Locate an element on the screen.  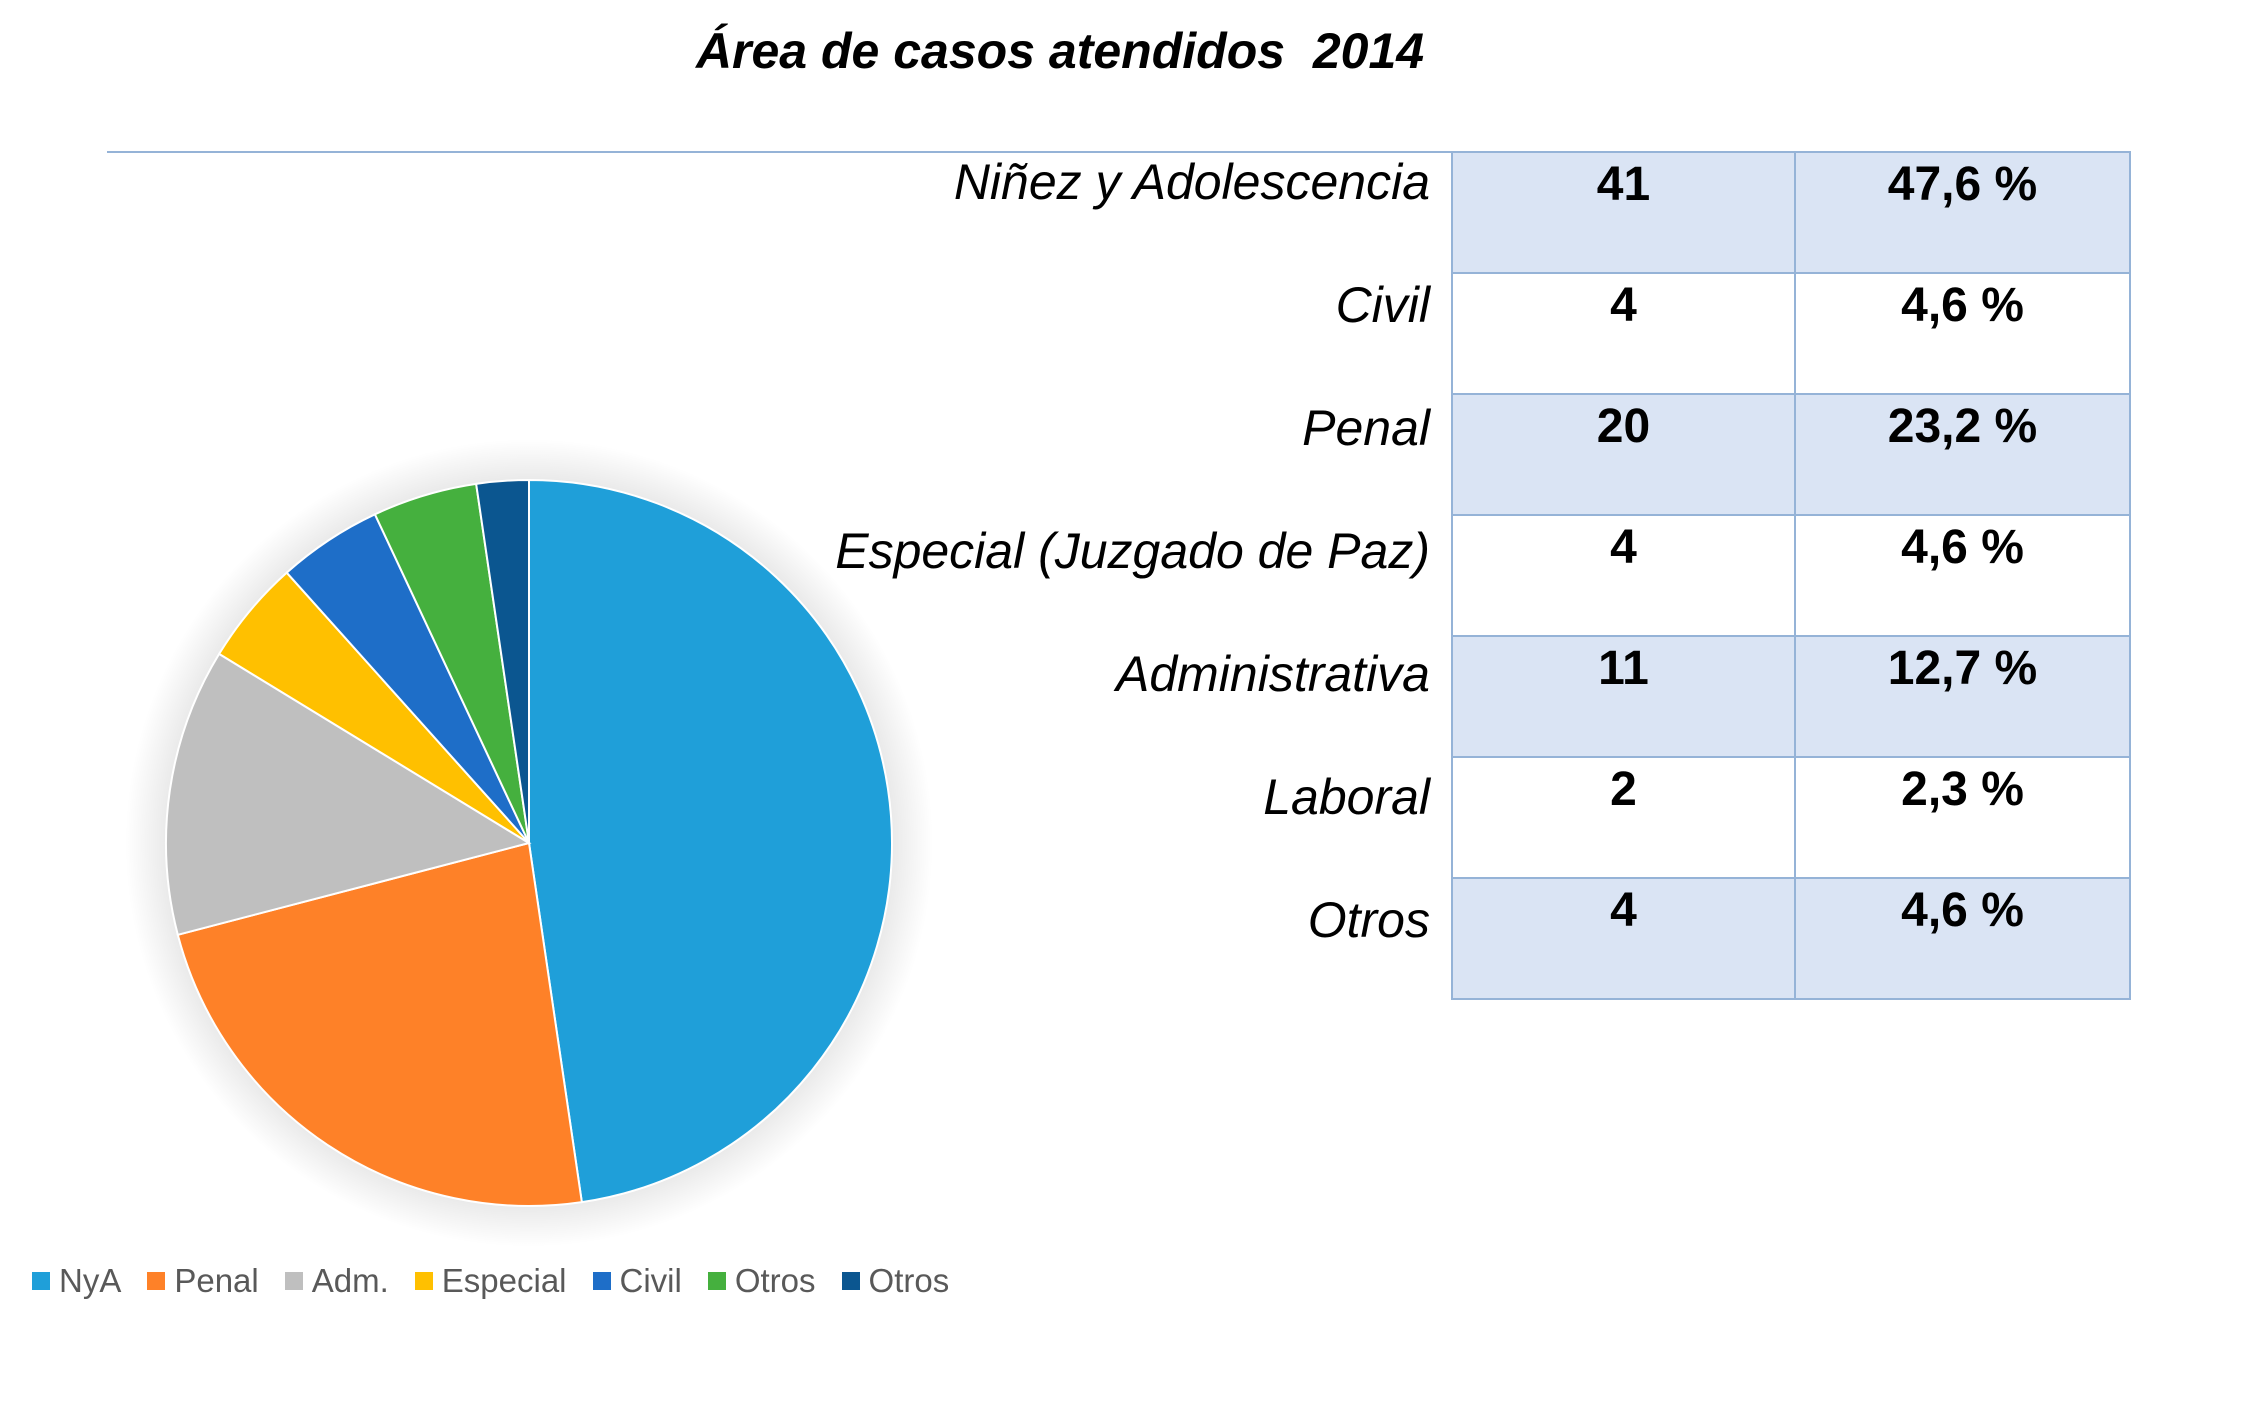
row-label: Administrativa is located at coordinates (1273, 674).